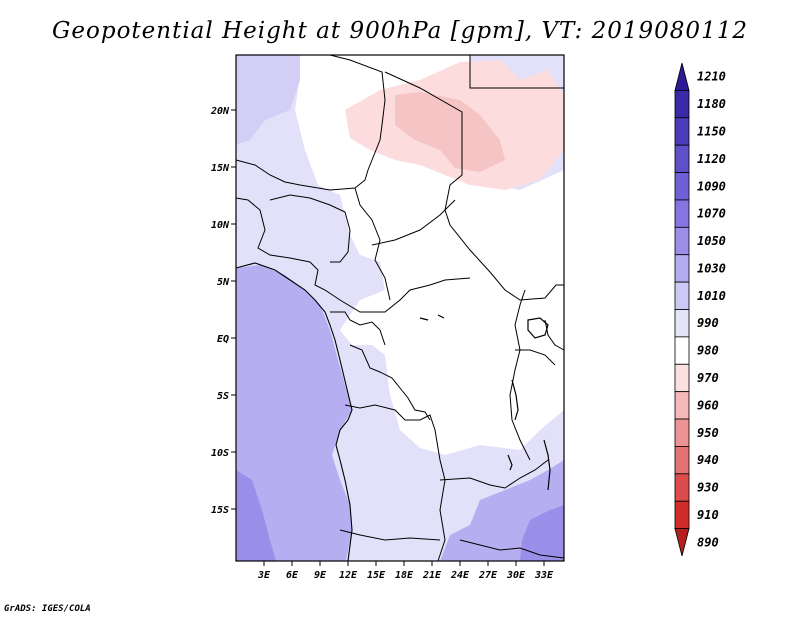 The height and width of the screenshot is (618, 800). What do you see at coordinates (256, 515) in the screenshot?
I see `southwest-deep-violet` at bounding box center [256, 515].